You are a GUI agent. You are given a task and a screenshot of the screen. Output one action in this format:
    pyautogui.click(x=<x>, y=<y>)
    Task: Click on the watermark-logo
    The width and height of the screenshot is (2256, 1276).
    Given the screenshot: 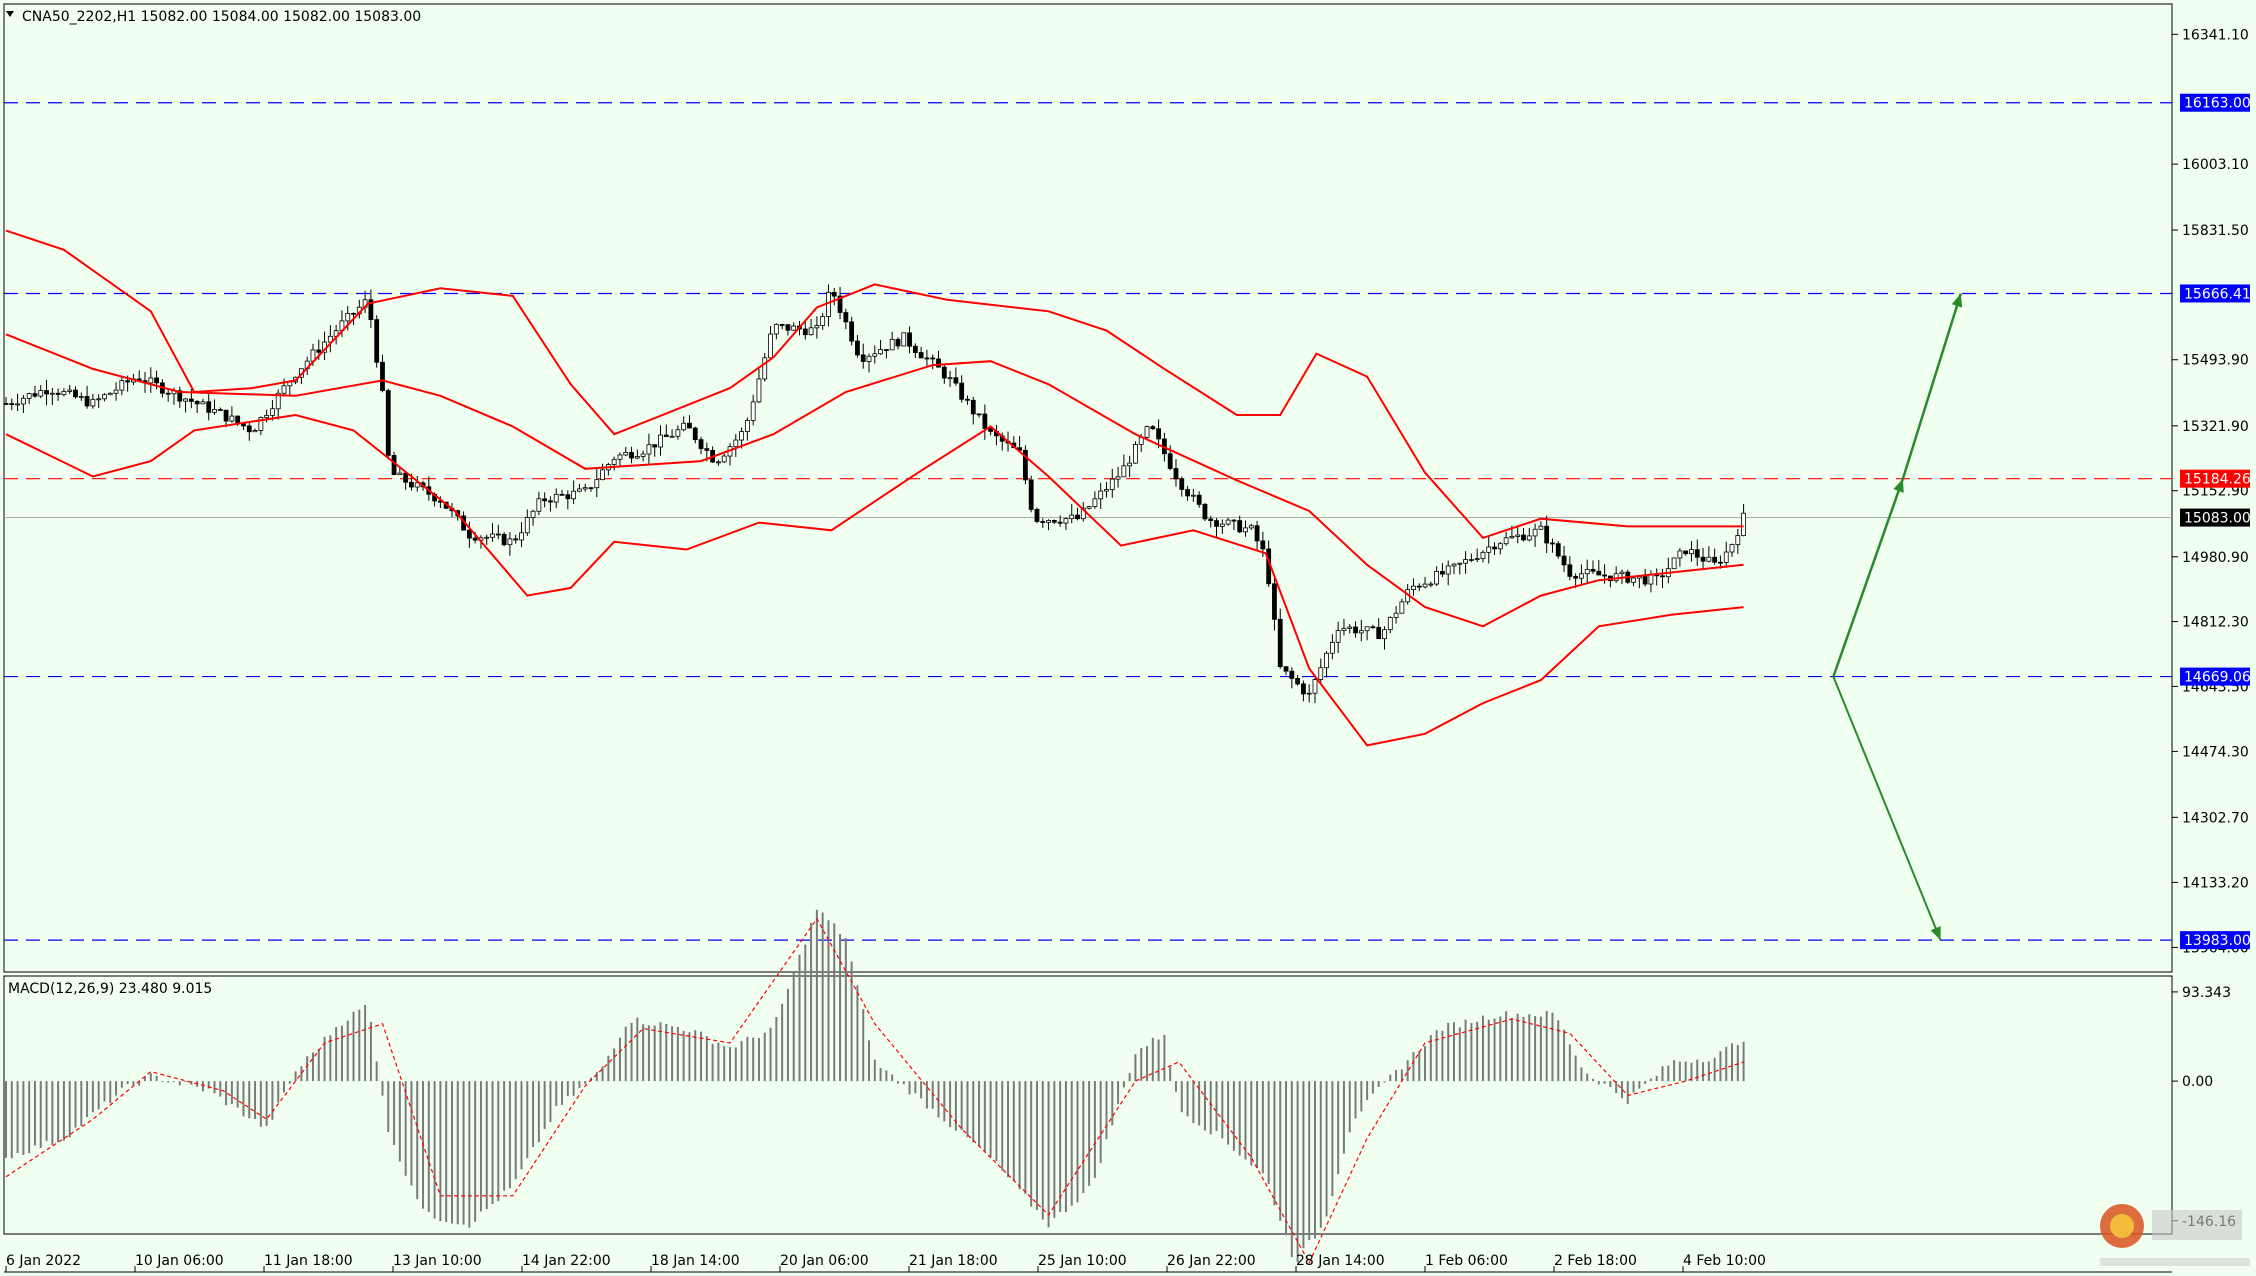 What is the action you would take?
    pyautogui.click(x=2175, y=1235)
    